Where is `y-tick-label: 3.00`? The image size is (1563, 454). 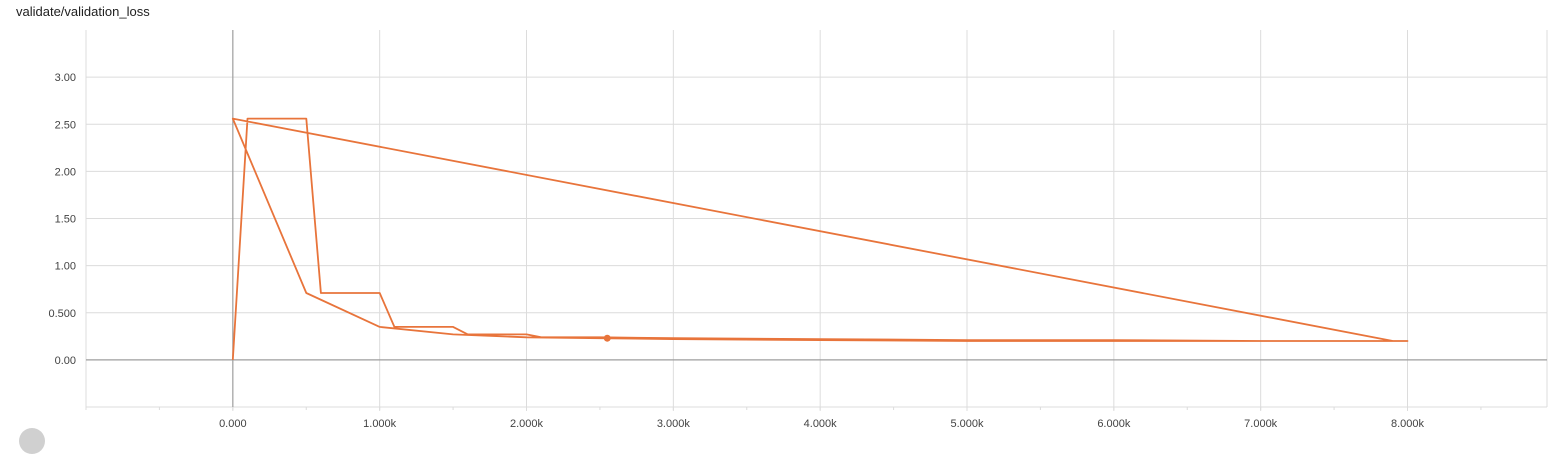 y-tick-label: 3.00 is located at coordinates (65, 78).